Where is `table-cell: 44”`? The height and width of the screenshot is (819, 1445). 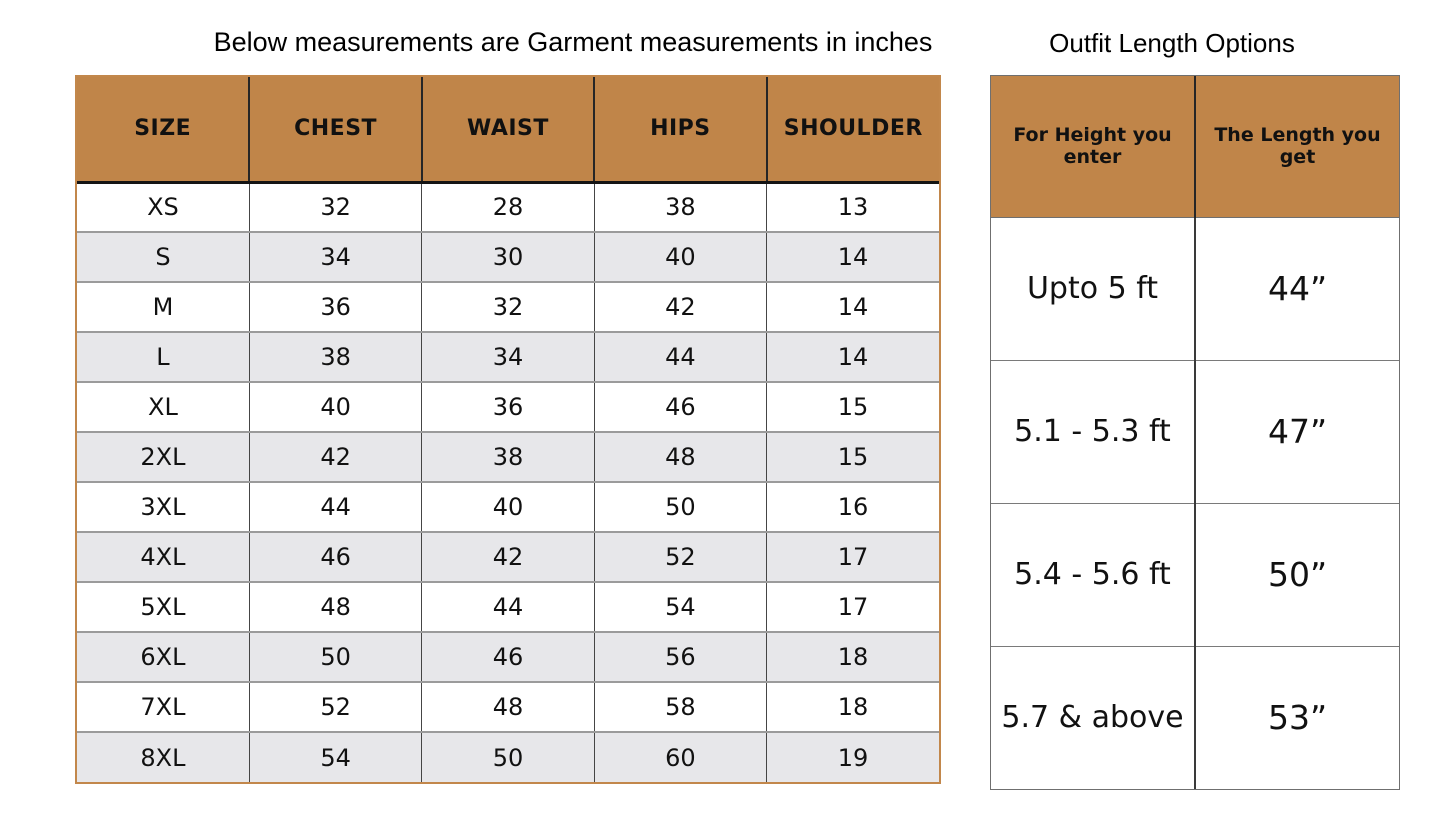
table-cell: 44” is located at coordinates (1296, 288).